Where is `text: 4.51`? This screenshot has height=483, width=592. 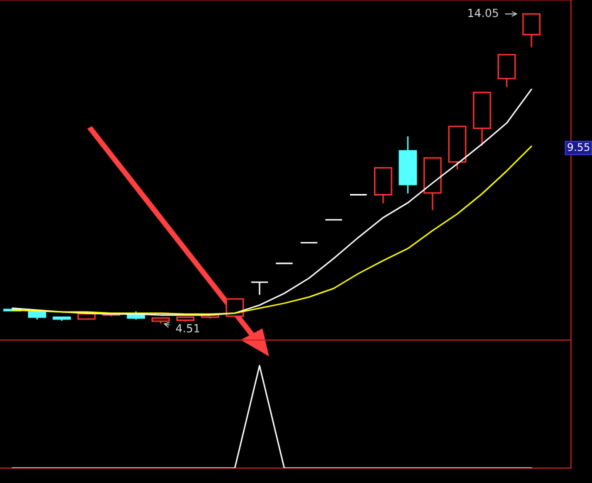 text: 4.51 is located at coordinates (188, 328).